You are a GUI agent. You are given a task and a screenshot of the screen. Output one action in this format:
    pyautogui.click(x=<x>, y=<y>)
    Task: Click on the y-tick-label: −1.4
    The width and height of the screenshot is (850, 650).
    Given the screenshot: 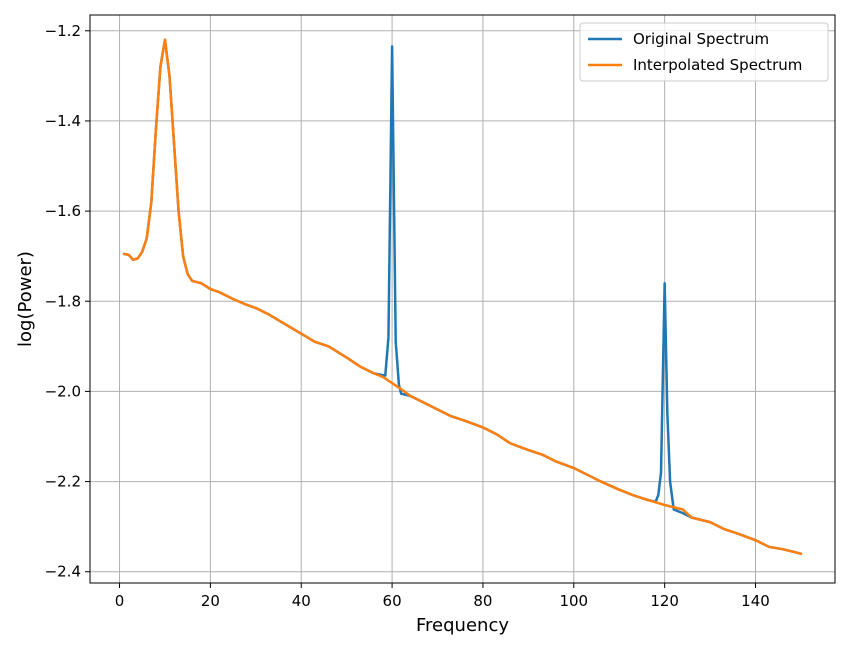 What is the action you would take?
    pyautogui.click(x=63, y=121)
    